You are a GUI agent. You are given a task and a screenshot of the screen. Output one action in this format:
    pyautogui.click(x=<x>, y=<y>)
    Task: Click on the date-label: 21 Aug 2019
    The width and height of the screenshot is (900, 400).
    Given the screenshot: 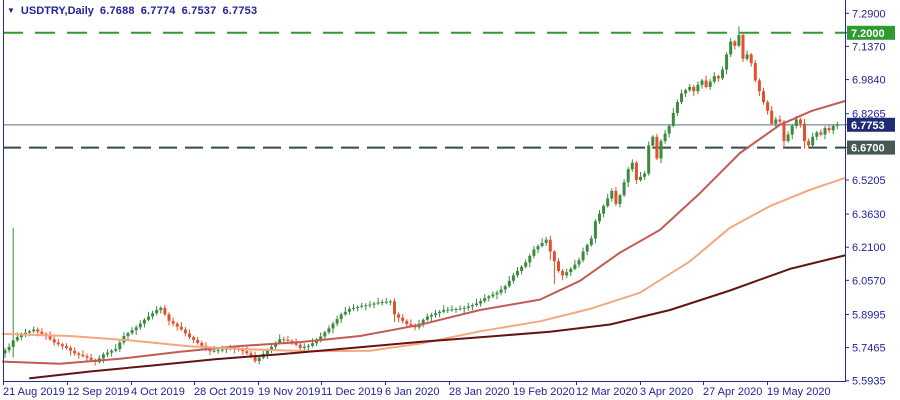 What is the action you would take?
    pyautogui.click(x=34, y=392)
    